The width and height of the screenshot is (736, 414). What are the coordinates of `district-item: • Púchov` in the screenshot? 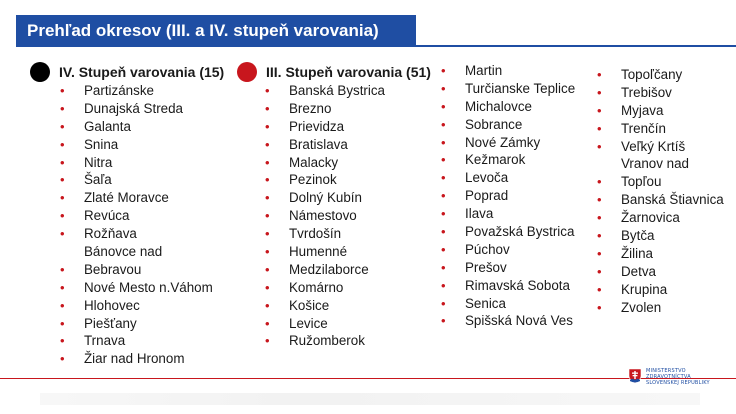 It's located at (508, 250).